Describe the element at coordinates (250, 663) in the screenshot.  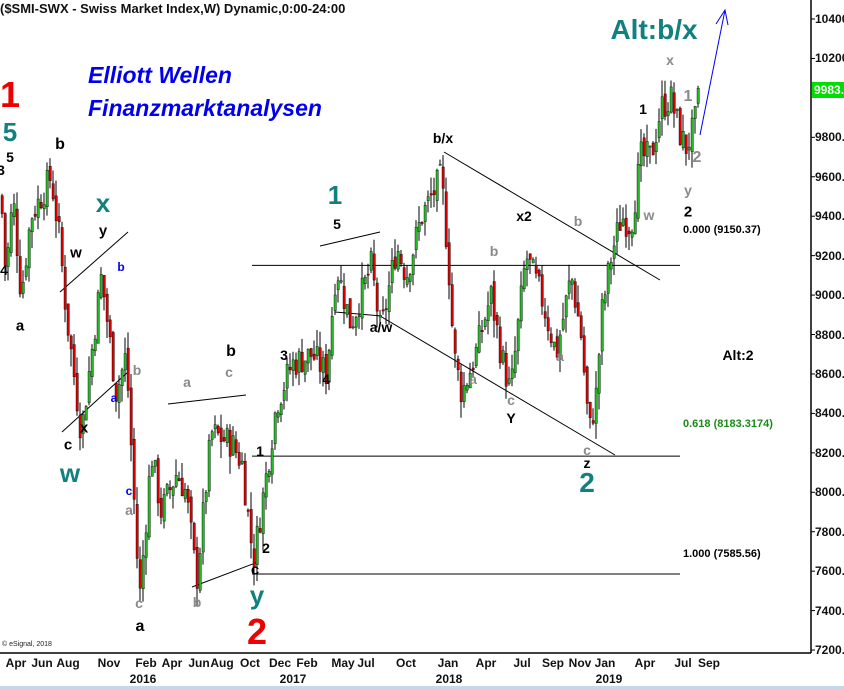
I see `x-tick-label: Oct` at that location.